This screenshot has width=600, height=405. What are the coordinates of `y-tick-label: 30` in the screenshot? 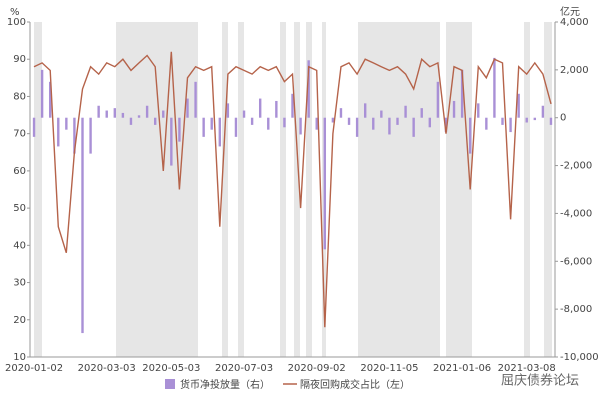 It's located at (19, 283).